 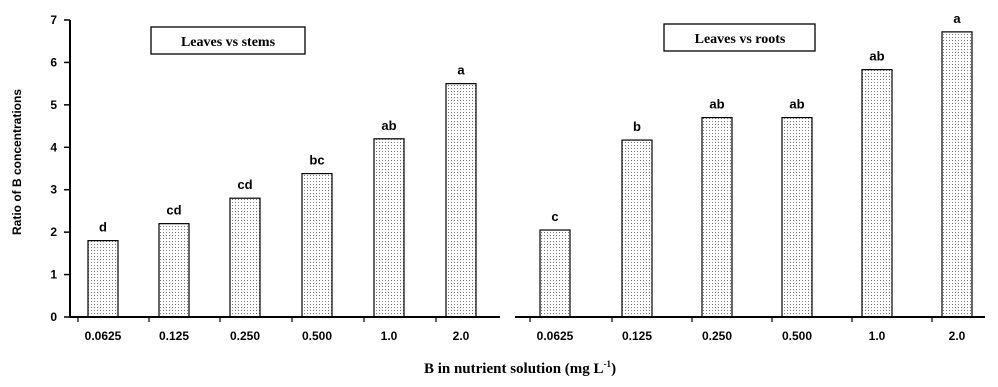 I want to click on x-axis-label-superscript: -1, so click(x=608, y=364).